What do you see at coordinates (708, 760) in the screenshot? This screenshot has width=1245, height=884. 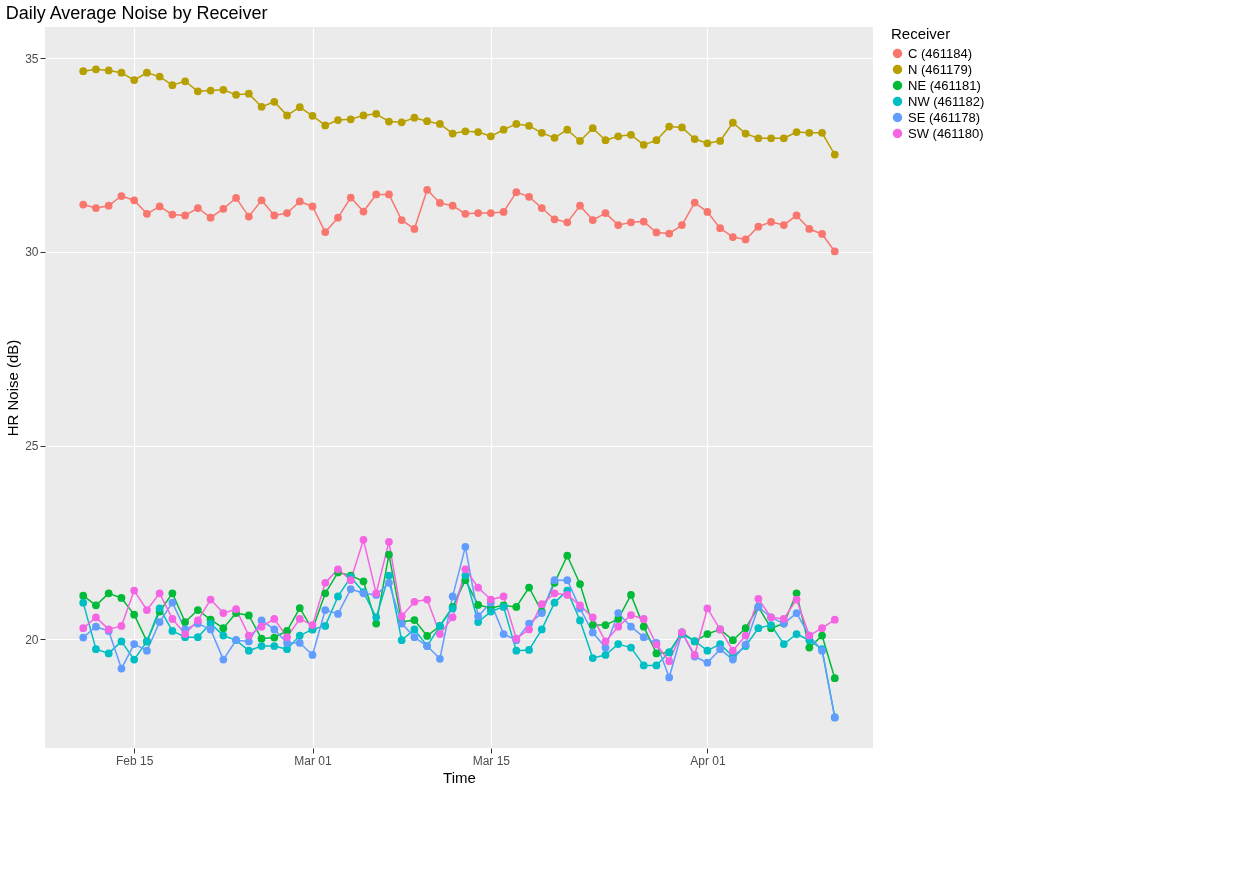 I see `x-tick-label: Apr 01` at bounding box center [708, 760].